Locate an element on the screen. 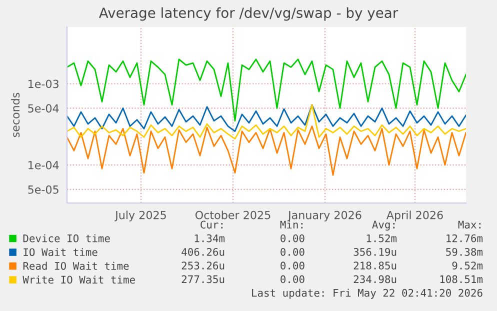  x-tick-label: October 2025 is located at coordinates (232, 215).